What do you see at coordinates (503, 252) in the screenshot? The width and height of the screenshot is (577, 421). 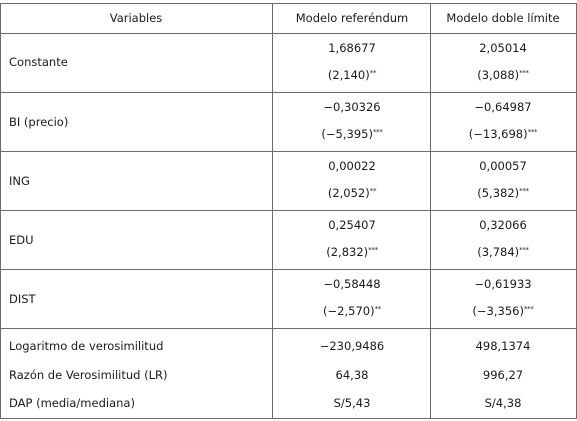 I see `tstat-doble-limite-edu: (3,784)***` at bounding box center [503, 252].